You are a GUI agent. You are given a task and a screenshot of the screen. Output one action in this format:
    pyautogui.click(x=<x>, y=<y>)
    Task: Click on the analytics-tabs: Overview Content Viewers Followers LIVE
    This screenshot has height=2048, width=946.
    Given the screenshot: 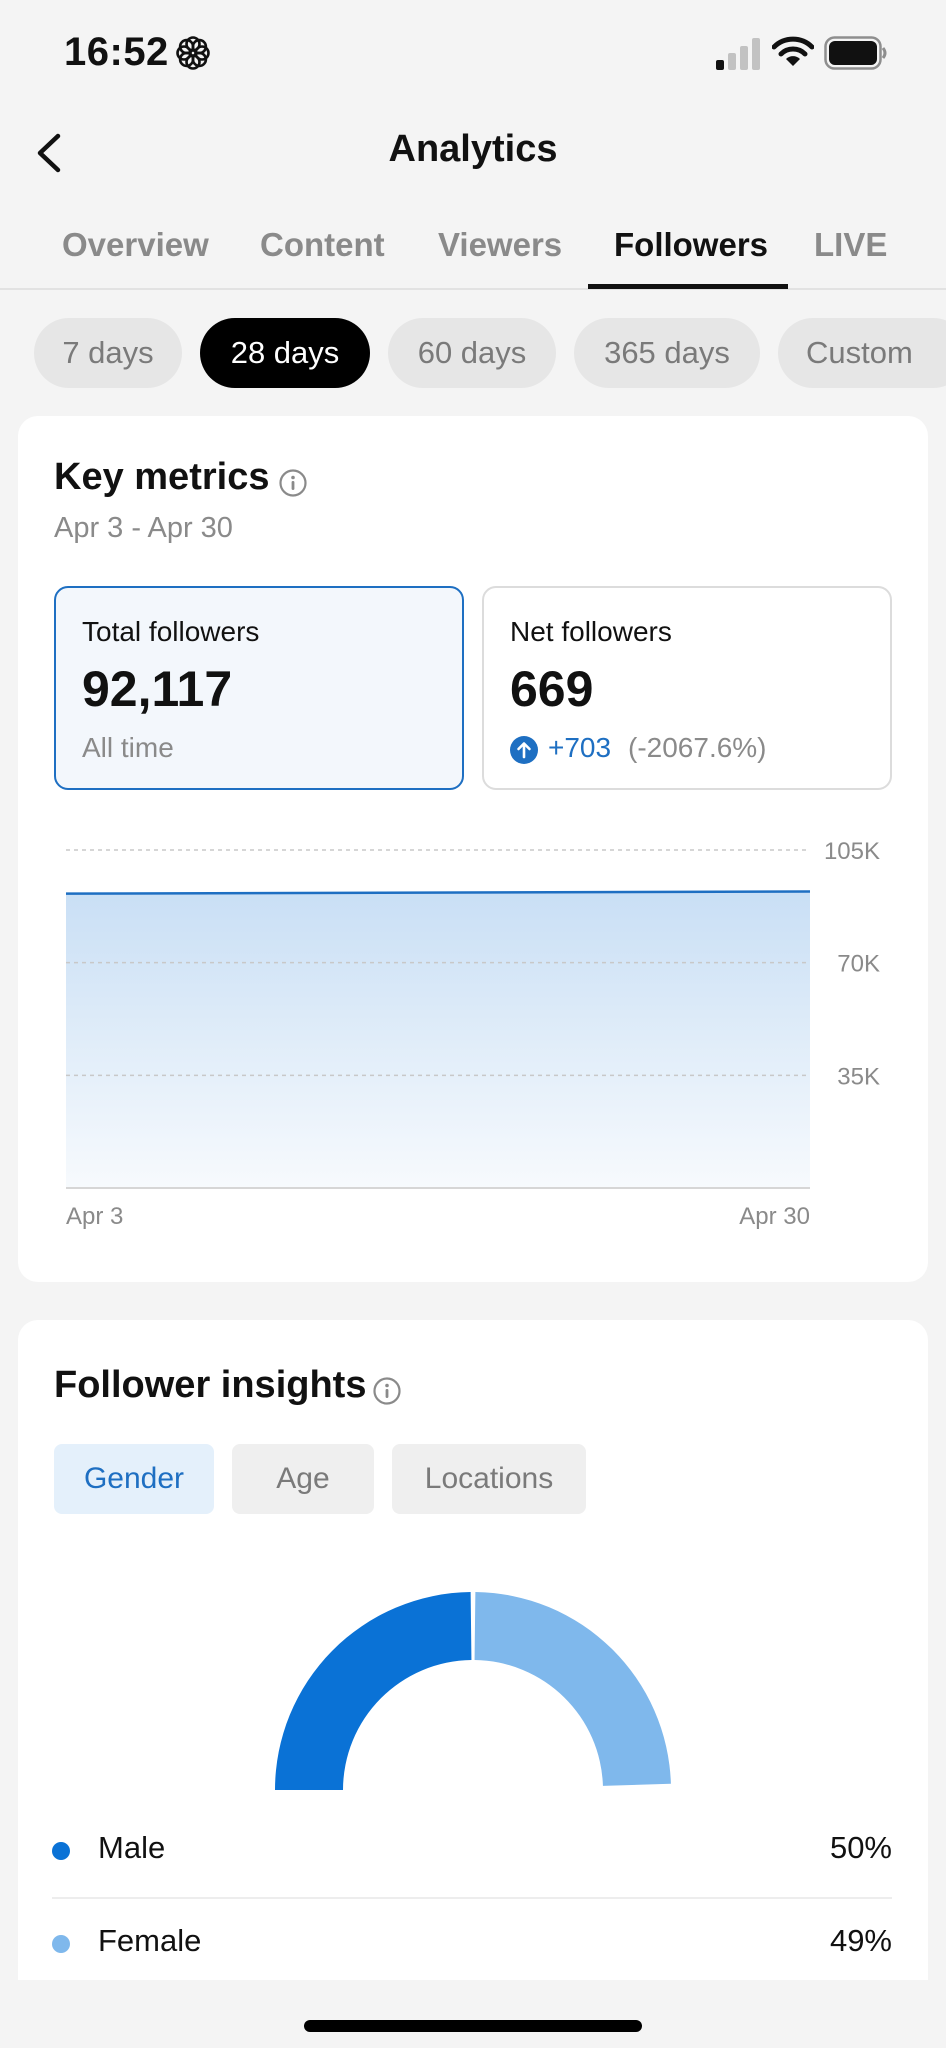 What is the action you would take?
    pyautogui.click(x=473, y=252)
    